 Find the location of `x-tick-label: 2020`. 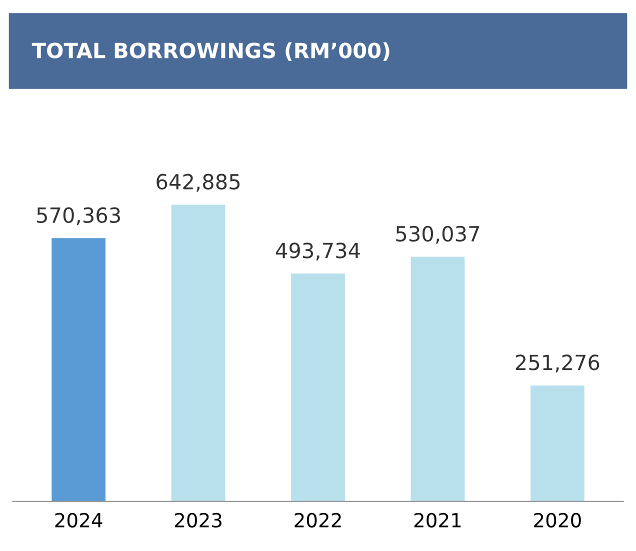

x-tick-label: 2020 is located at coordinates (557, 520).